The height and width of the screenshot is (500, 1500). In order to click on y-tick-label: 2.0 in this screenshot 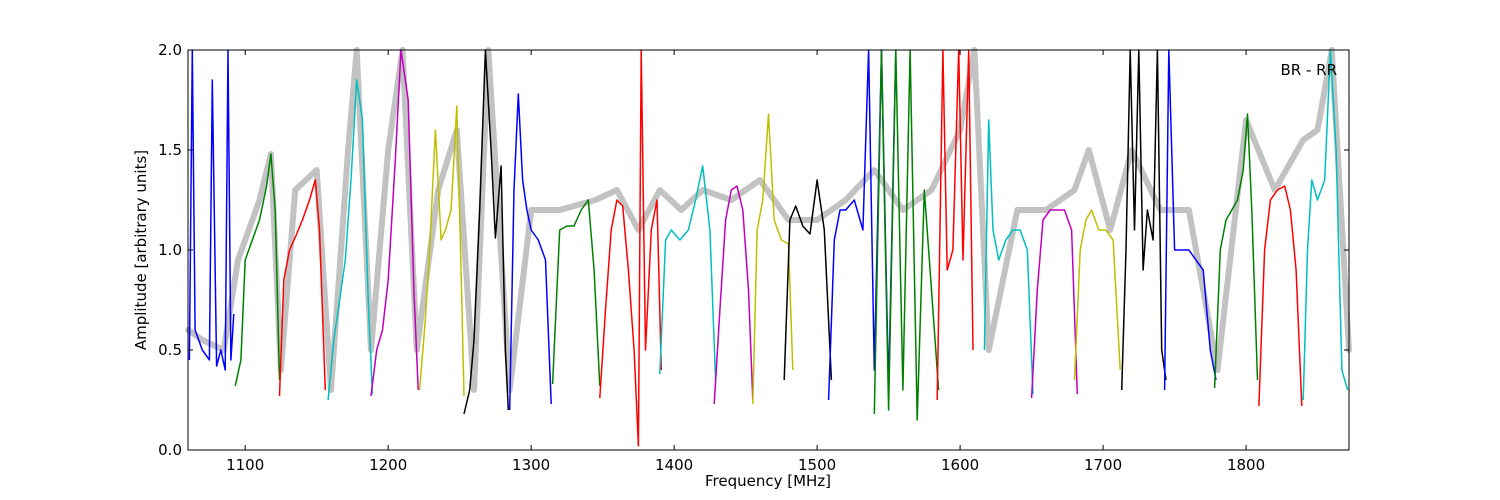, I will do `click(170, 50)`.